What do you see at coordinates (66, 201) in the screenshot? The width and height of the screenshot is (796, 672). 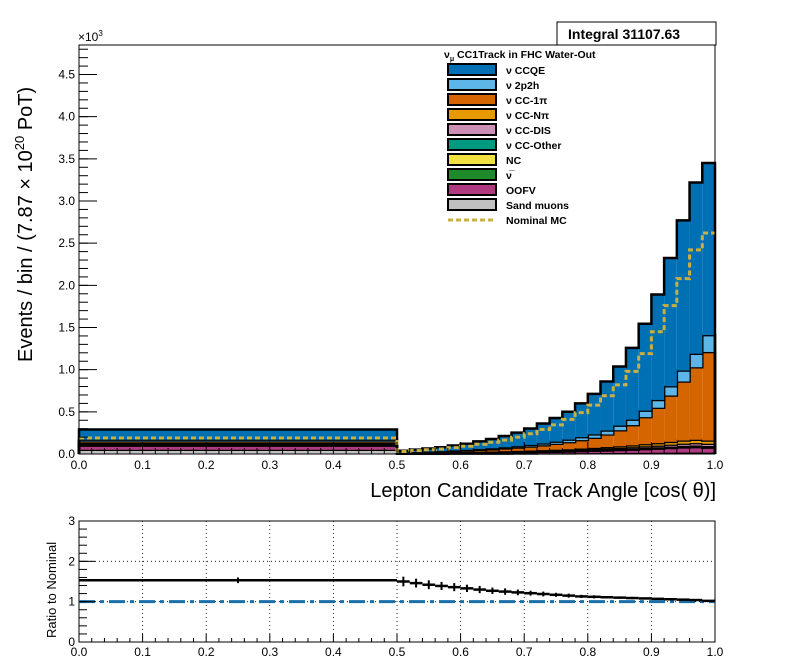 I see `y-tick-label: 3.0` at bounding box center [66, 201].